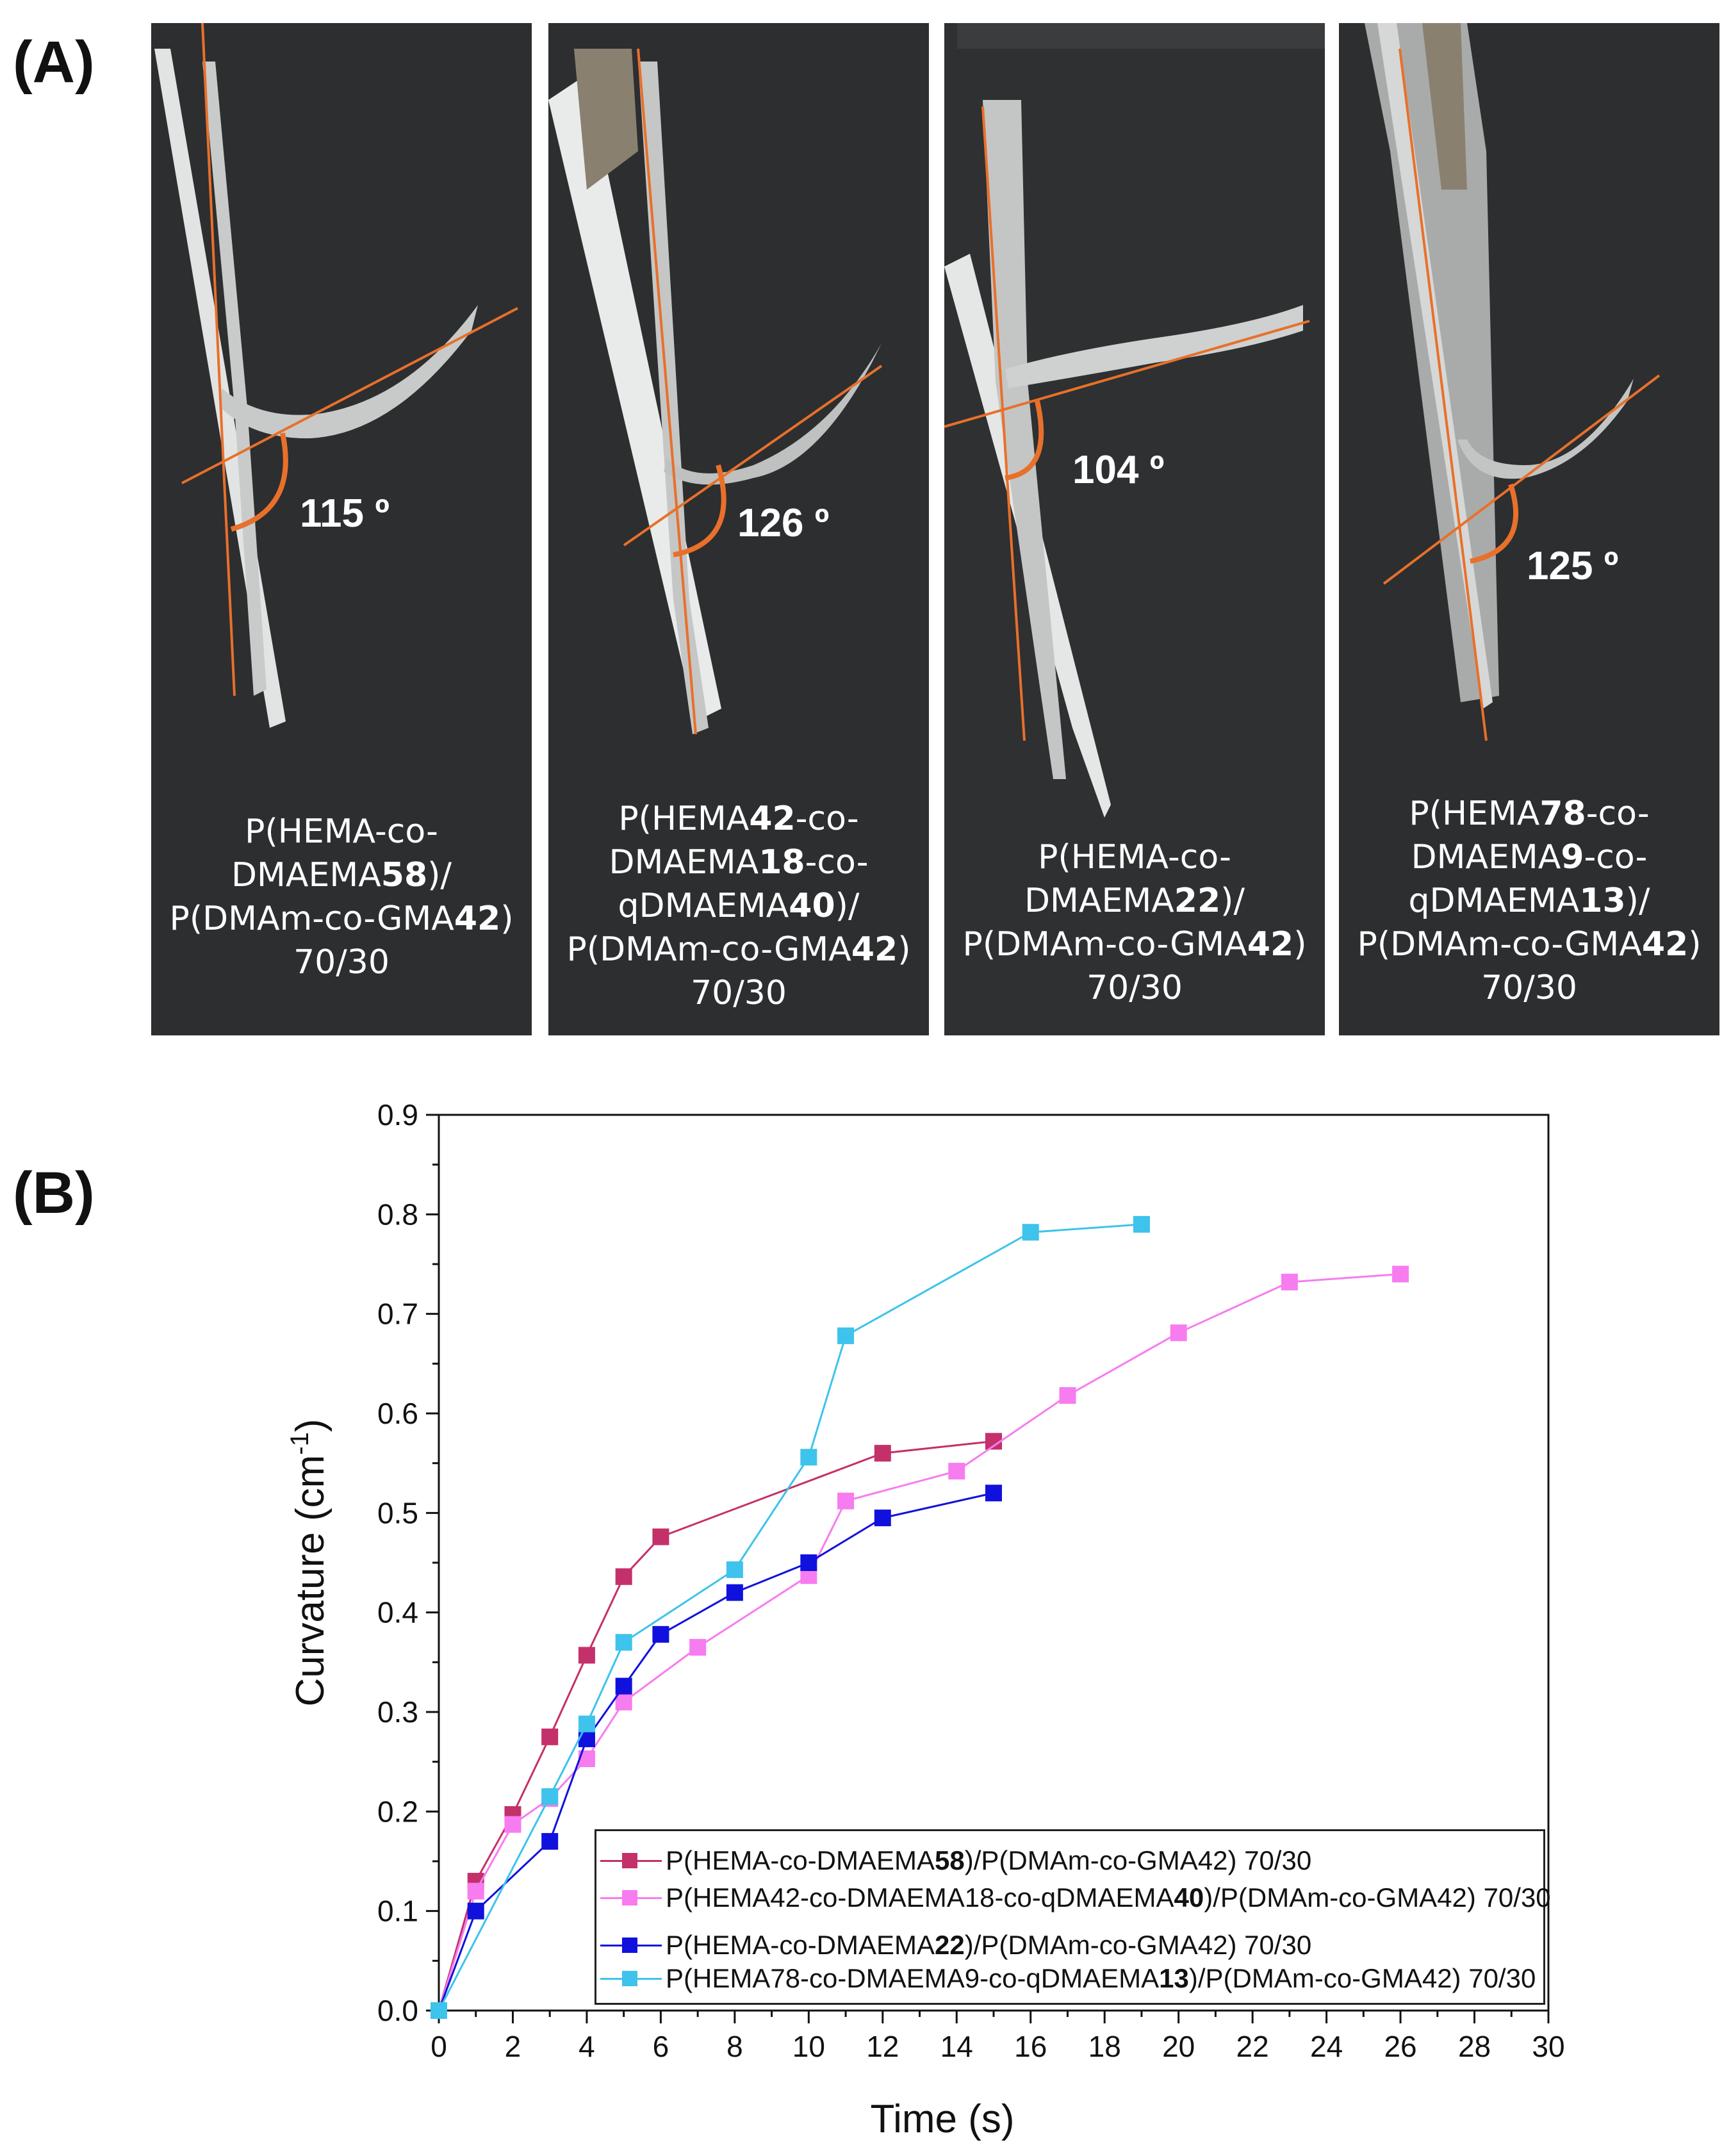  Describe the element at coordinates (54, 62) in the screenshot. I see `panel-a-label: (A)` at that location.